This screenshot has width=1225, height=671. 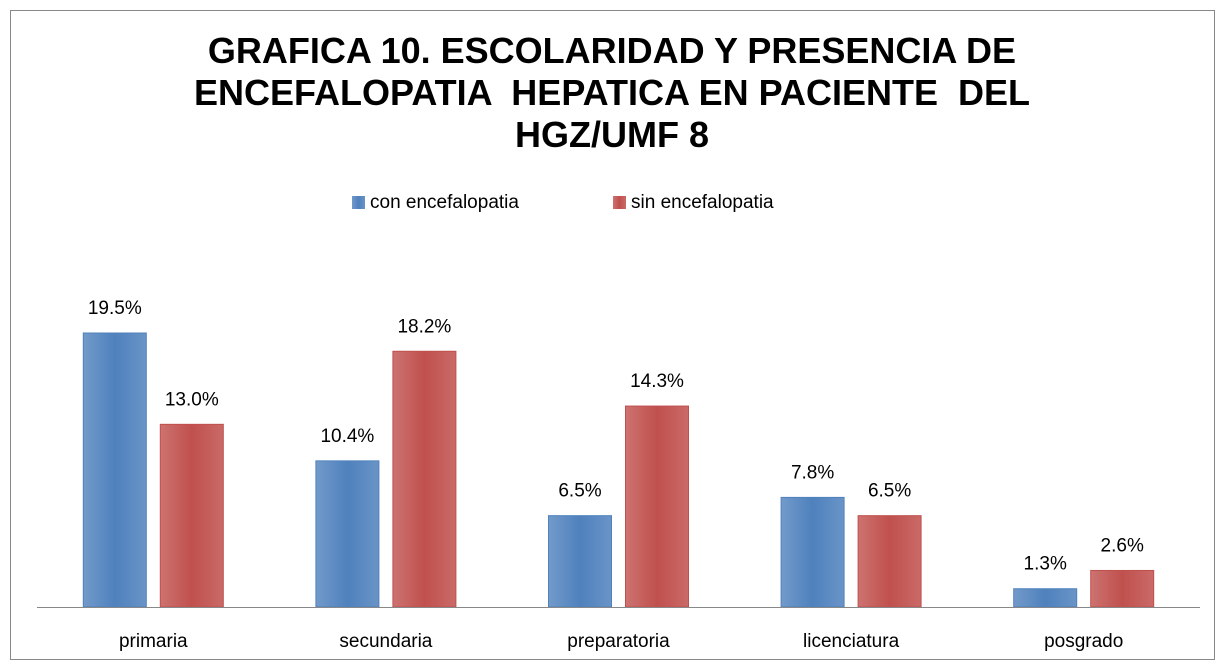 What do you see at coordinates (1045, 564) in the screenshot?
I see `data-label: 1.3%` at bounding box center [1045, 564].